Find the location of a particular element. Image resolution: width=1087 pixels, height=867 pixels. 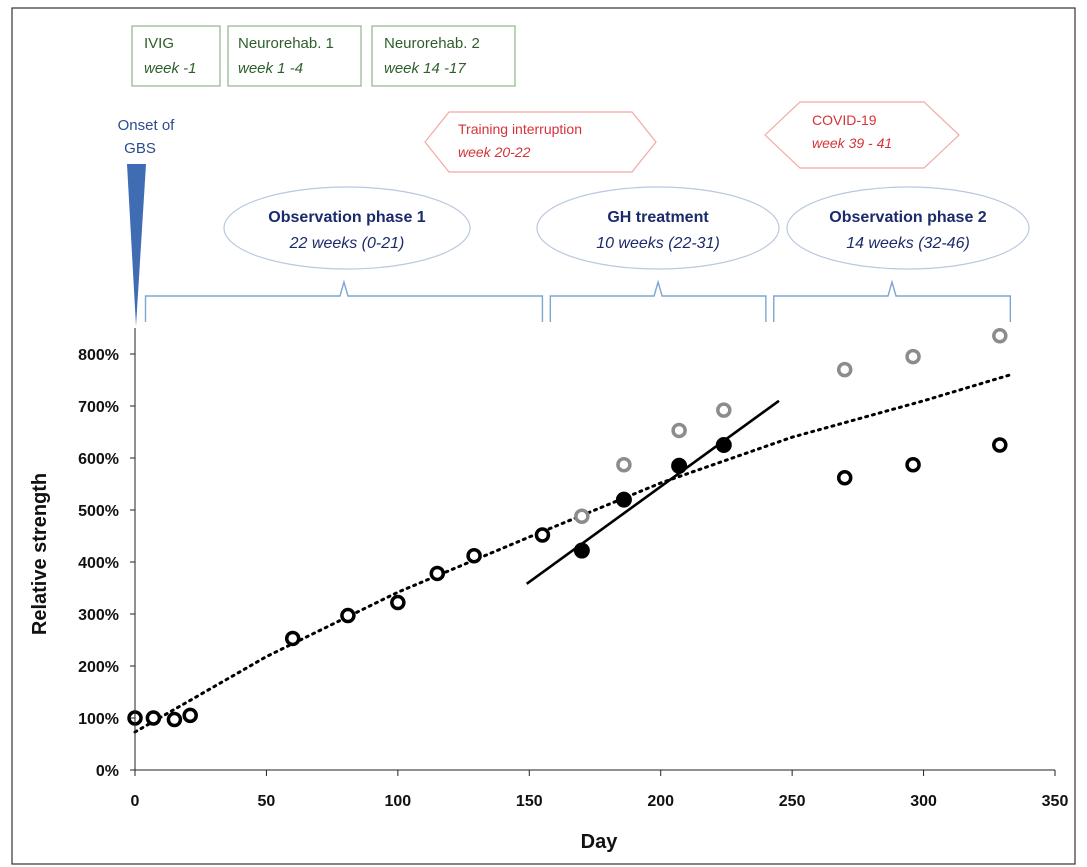

interruption-period: week 39 - 41 is located at coordinates (852, 143).